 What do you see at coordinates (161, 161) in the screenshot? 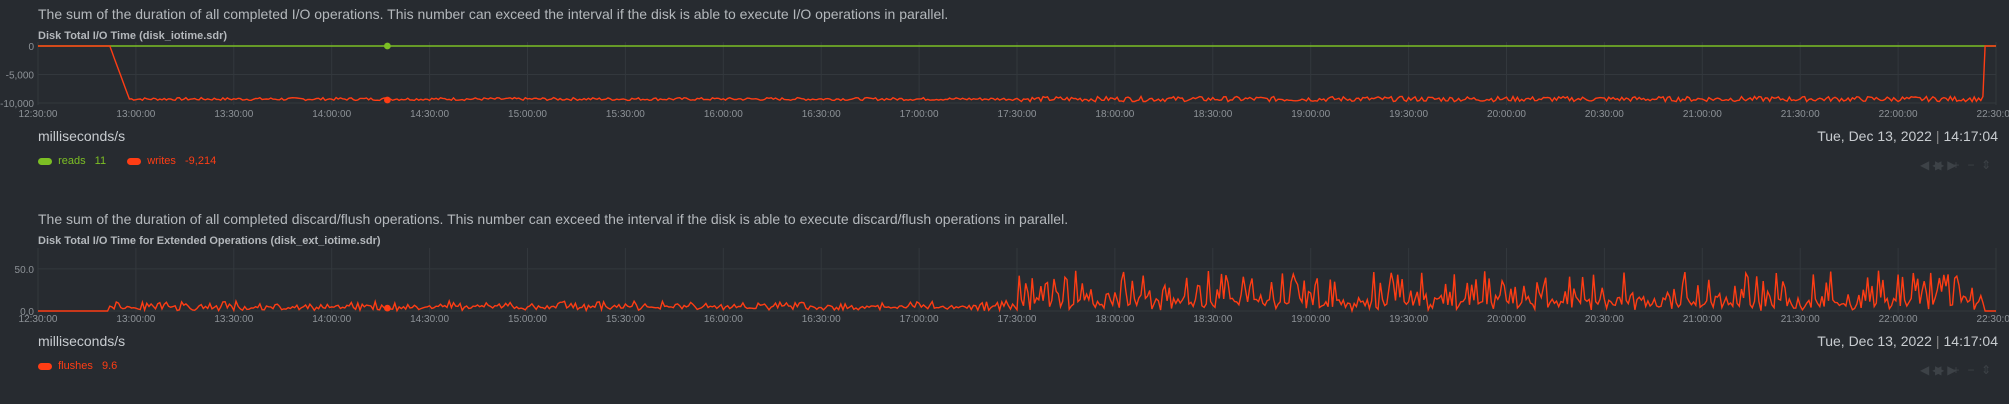
I see `legend-name: writes` at bounding box center [161, 161].